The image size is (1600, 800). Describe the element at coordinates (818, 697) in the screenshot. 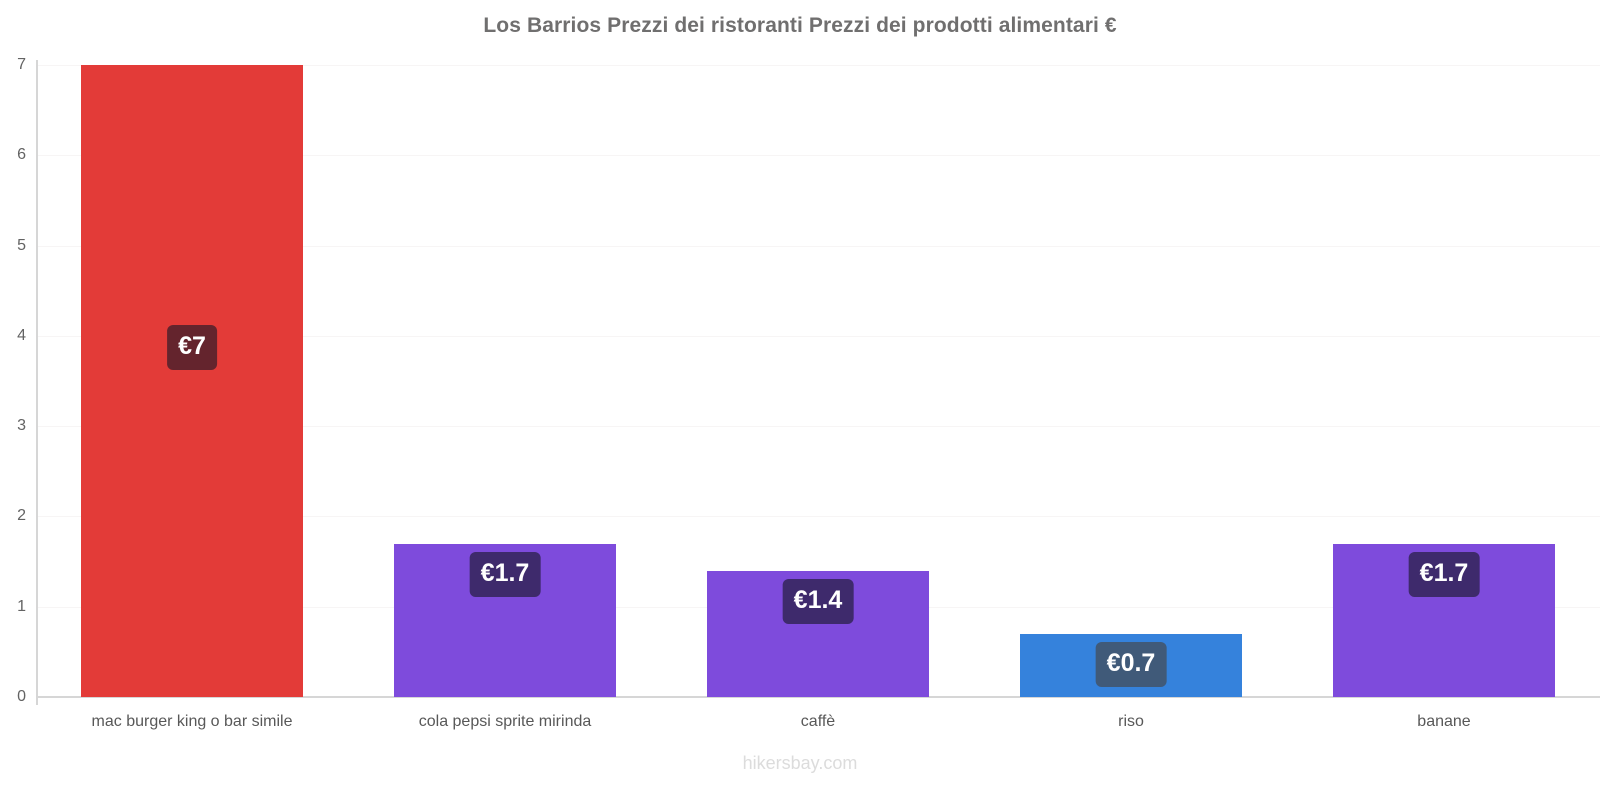

I see `x-axis-line` at that location.